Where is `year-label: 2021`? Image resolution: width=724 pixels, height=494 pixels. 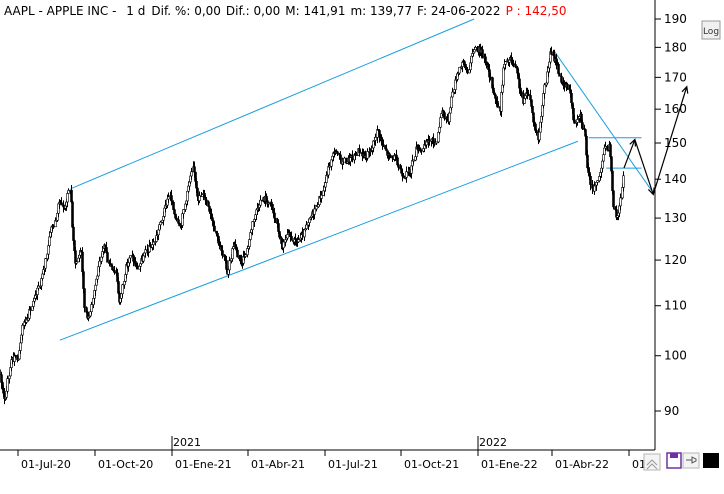 year-label: 2021 is located at coordinates (187, 442).